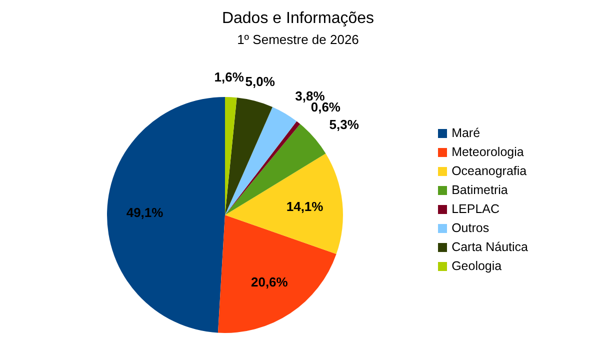 Image resolution: width=606 pixels, height=341 pixels. Describe the element at coordinates (260, 82) in the screenshot. I see `data-label: 5,0%` at that location.